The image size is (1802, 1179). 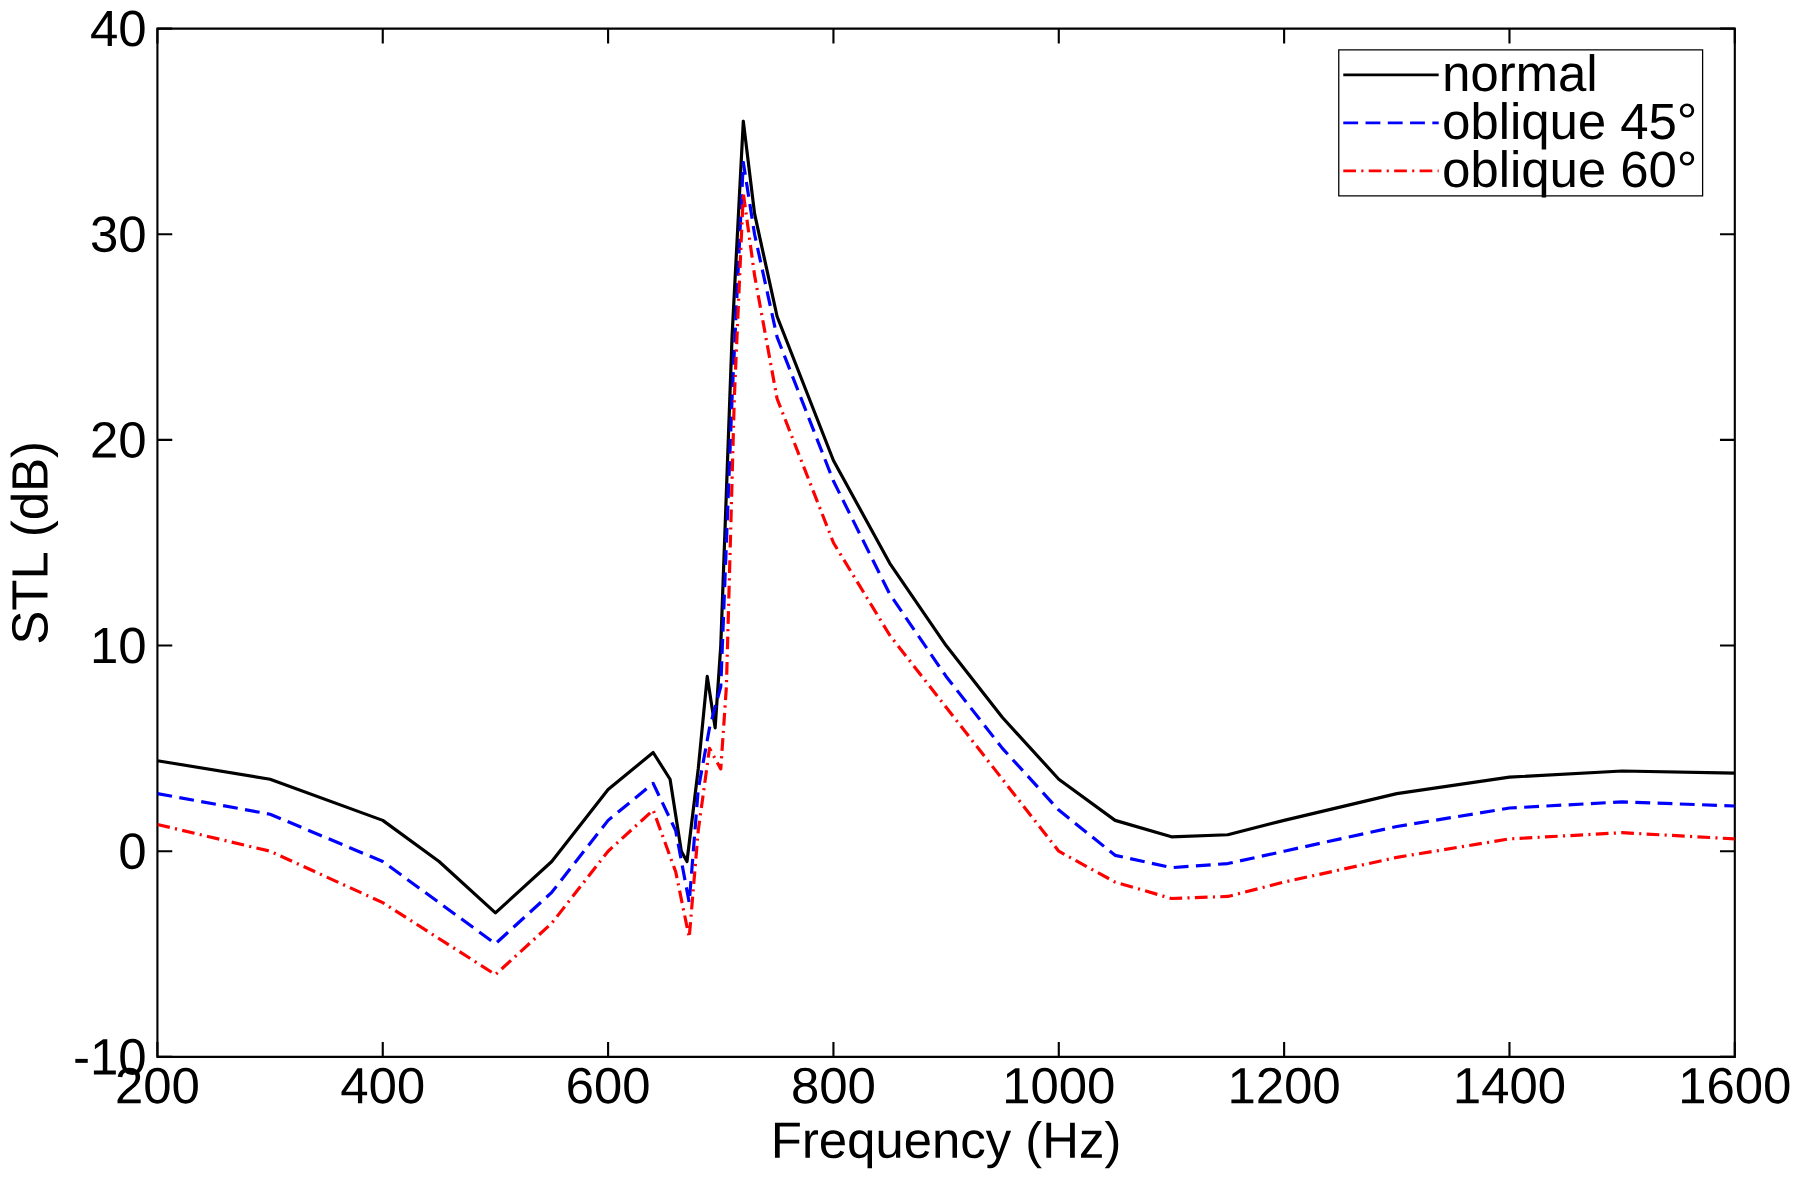 What do you see at coordinates (382, 1085) in the screenshot?
I see `x-tick-label: 400` at bounding box center [382, 1085].